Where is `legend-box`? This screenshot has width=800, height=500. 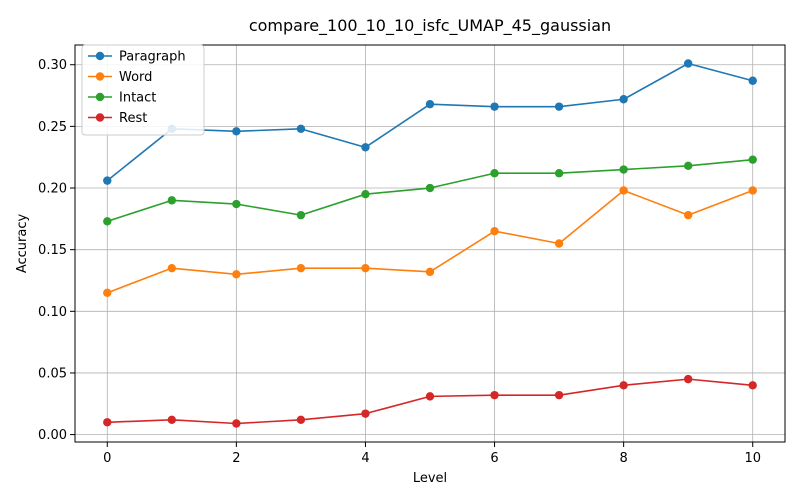 legend-box is located at coordinates (143, 90).